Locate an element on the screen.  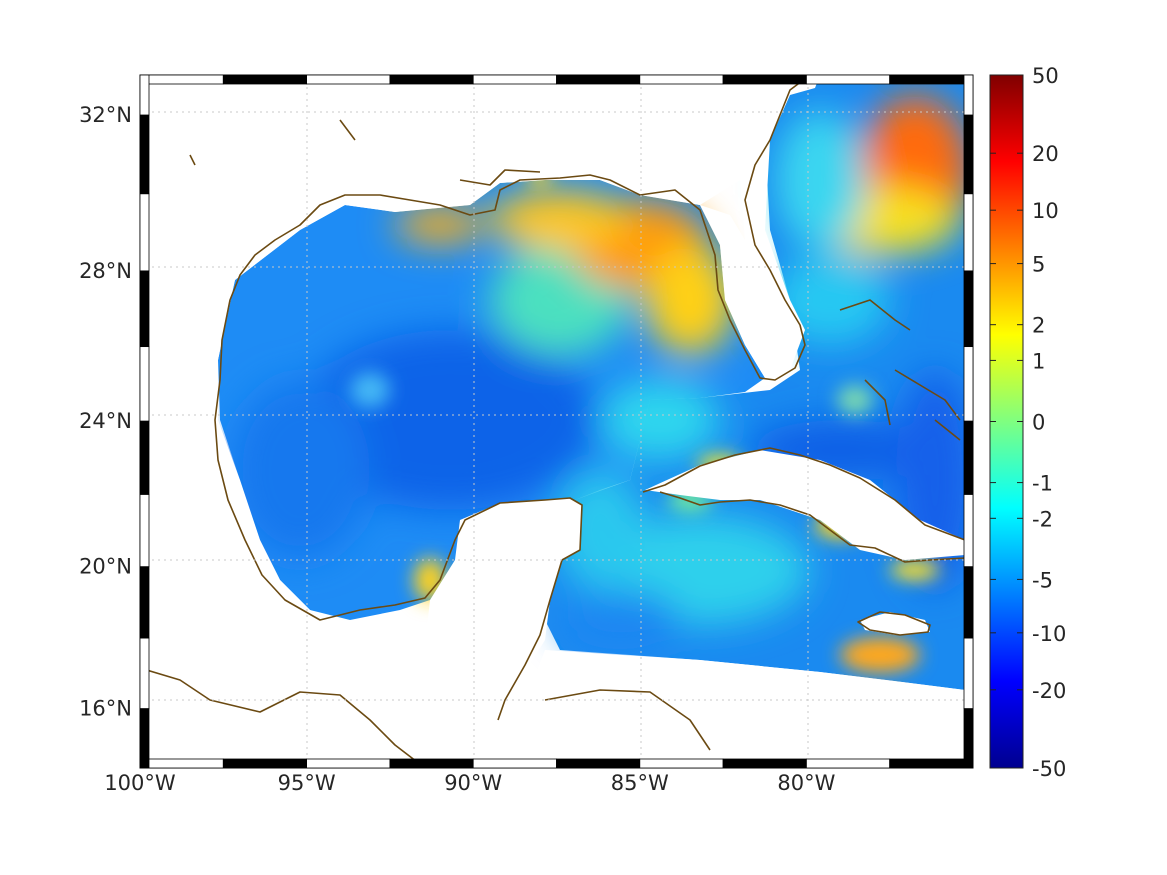
warm-louisiana-shelf is located at coordinates (440, 225).